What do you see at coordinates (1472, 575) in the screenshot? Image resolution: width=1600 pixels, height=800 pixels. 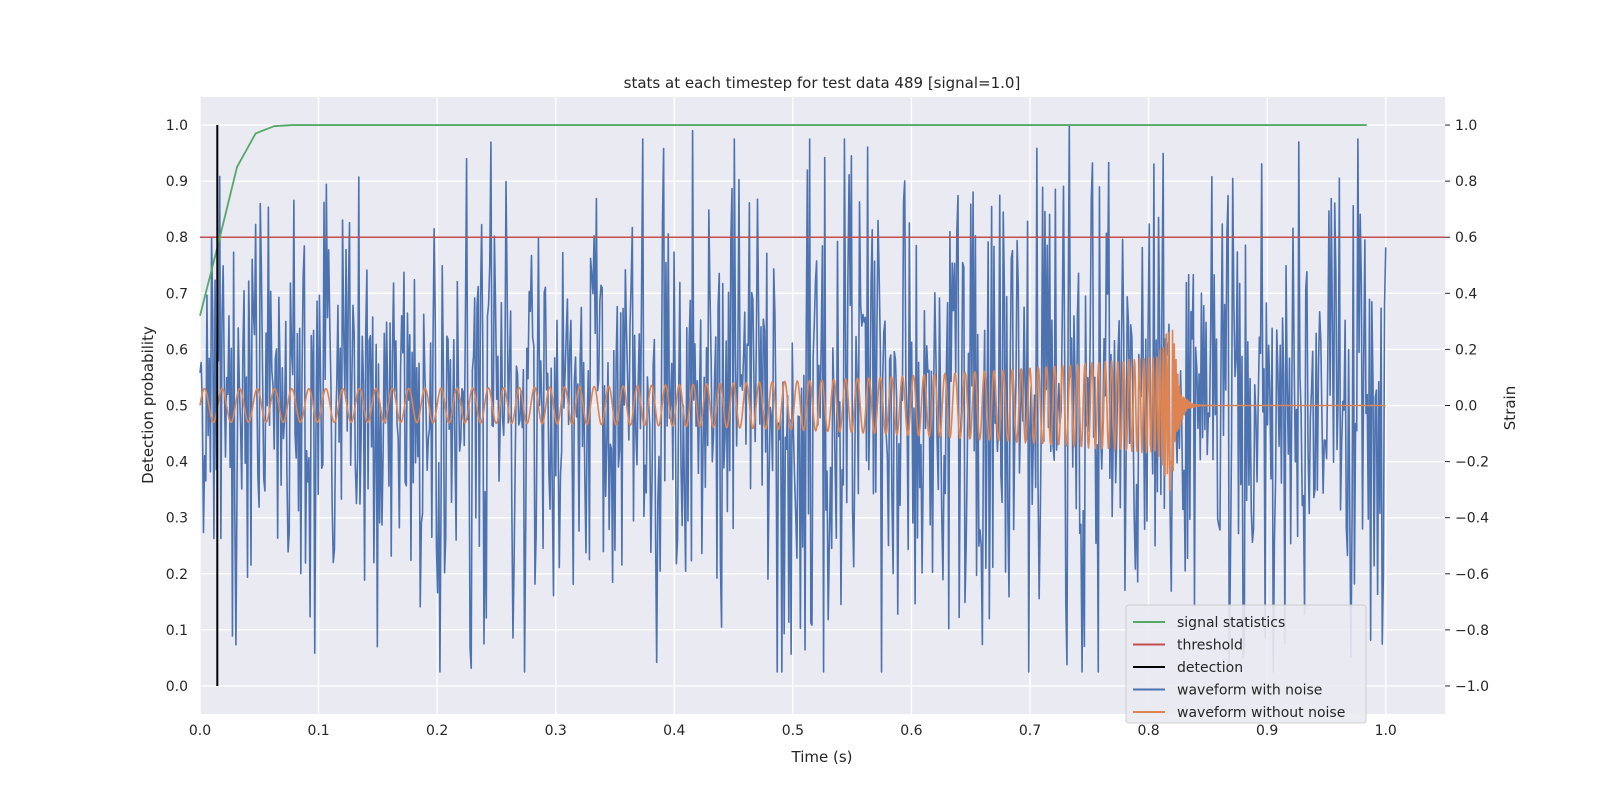 I see `y-right-tick-label: −0.6` at bounding box center [1472, 575].